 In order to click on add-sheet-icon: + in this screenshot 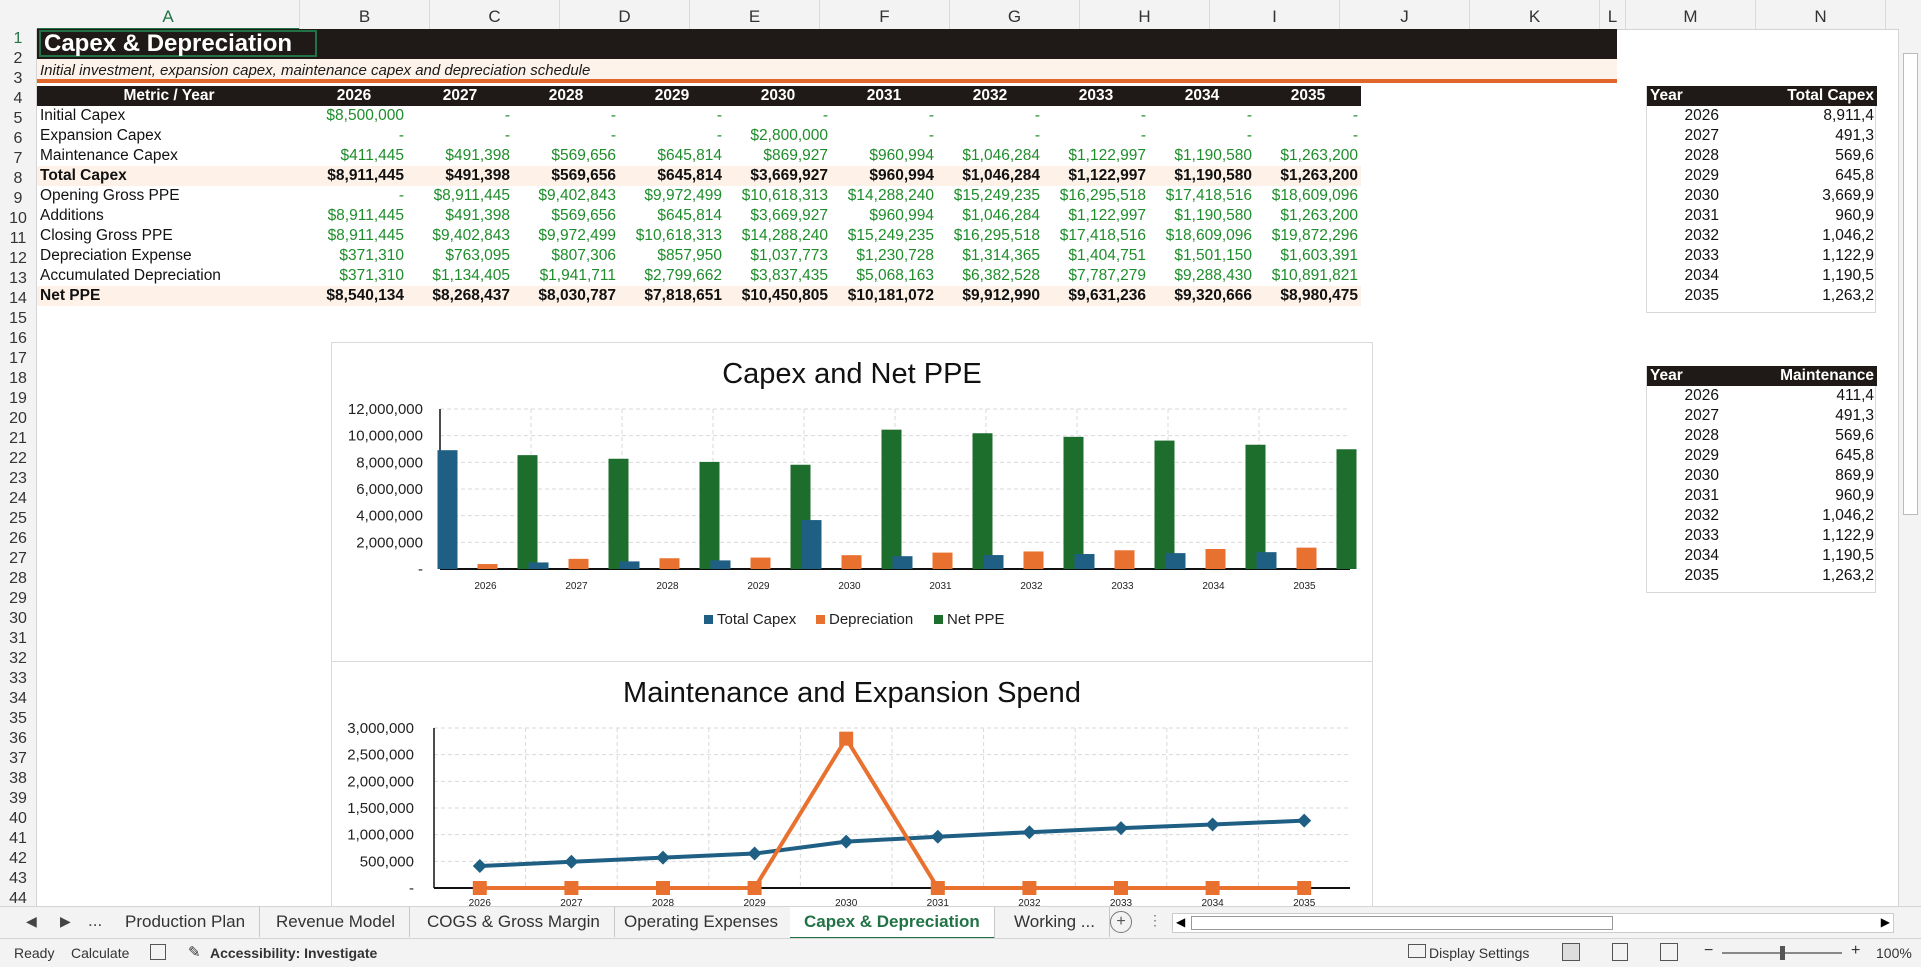, I will do `click(1121, 922)`.